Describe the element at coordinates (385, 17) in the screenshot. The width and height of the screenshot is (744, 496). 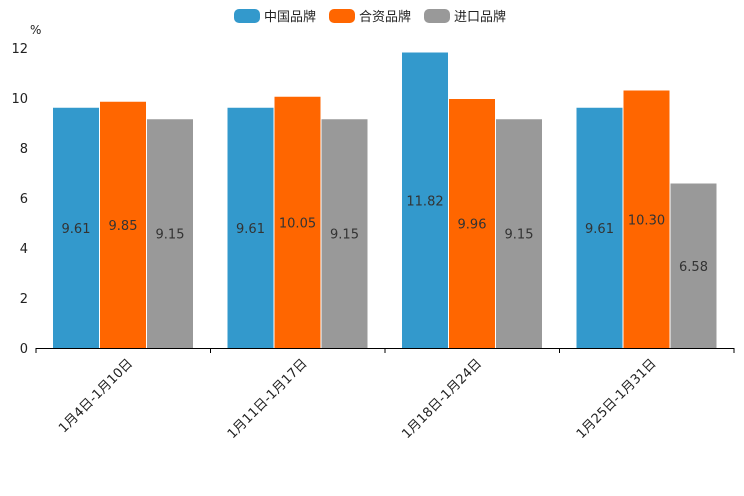
I see `legend-label: 合资品牌` at that location.